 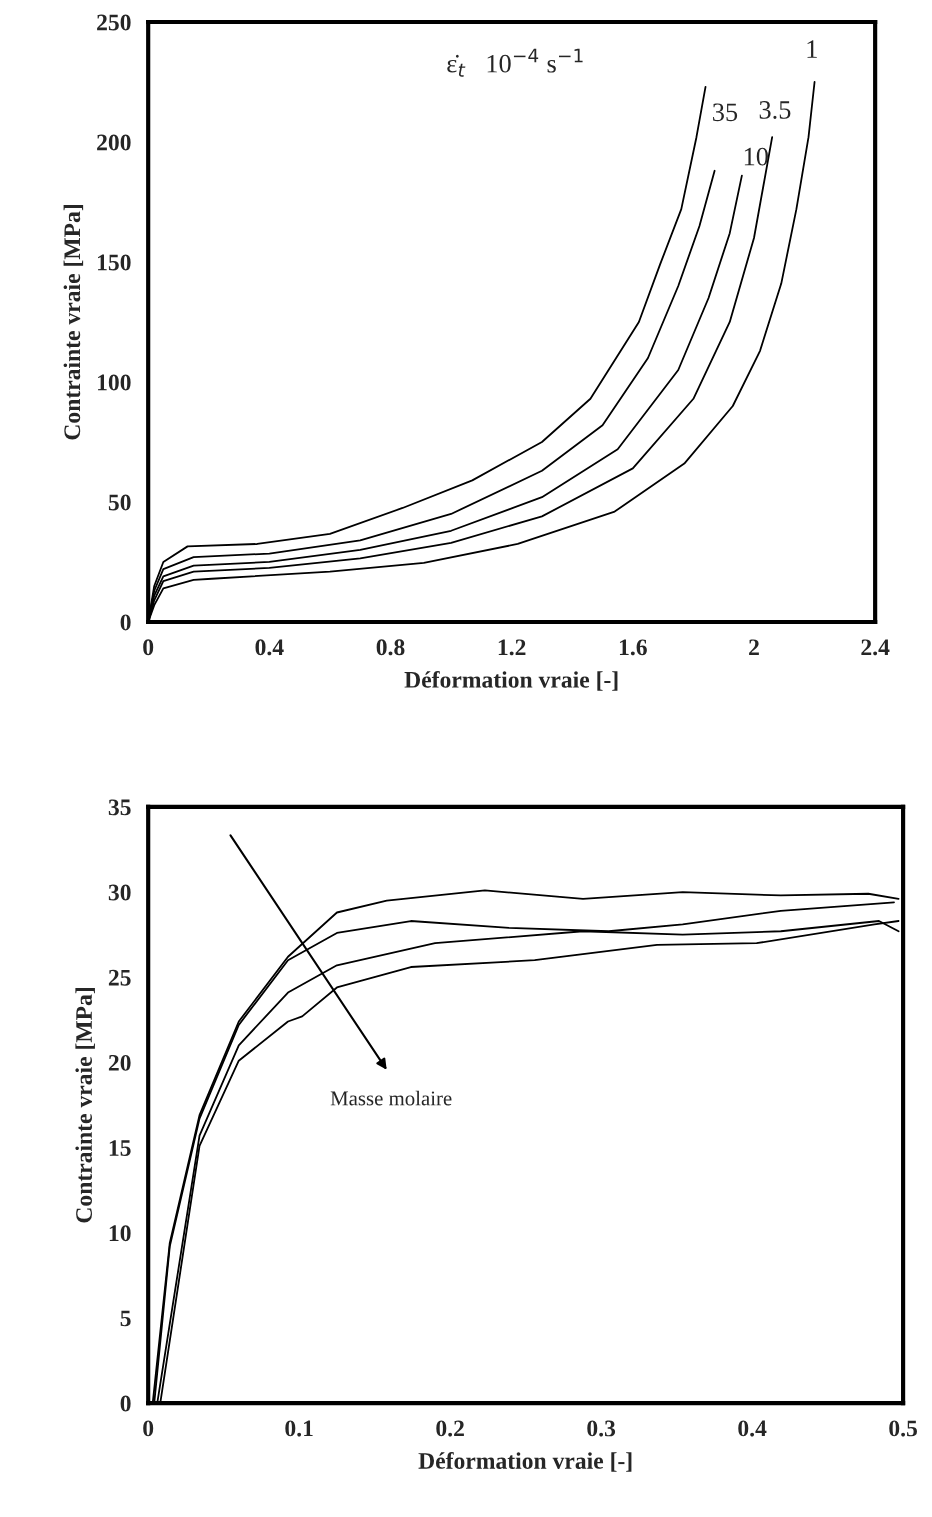 I want to click on annotation: Masse molaire, so click(x=391, y=1098).